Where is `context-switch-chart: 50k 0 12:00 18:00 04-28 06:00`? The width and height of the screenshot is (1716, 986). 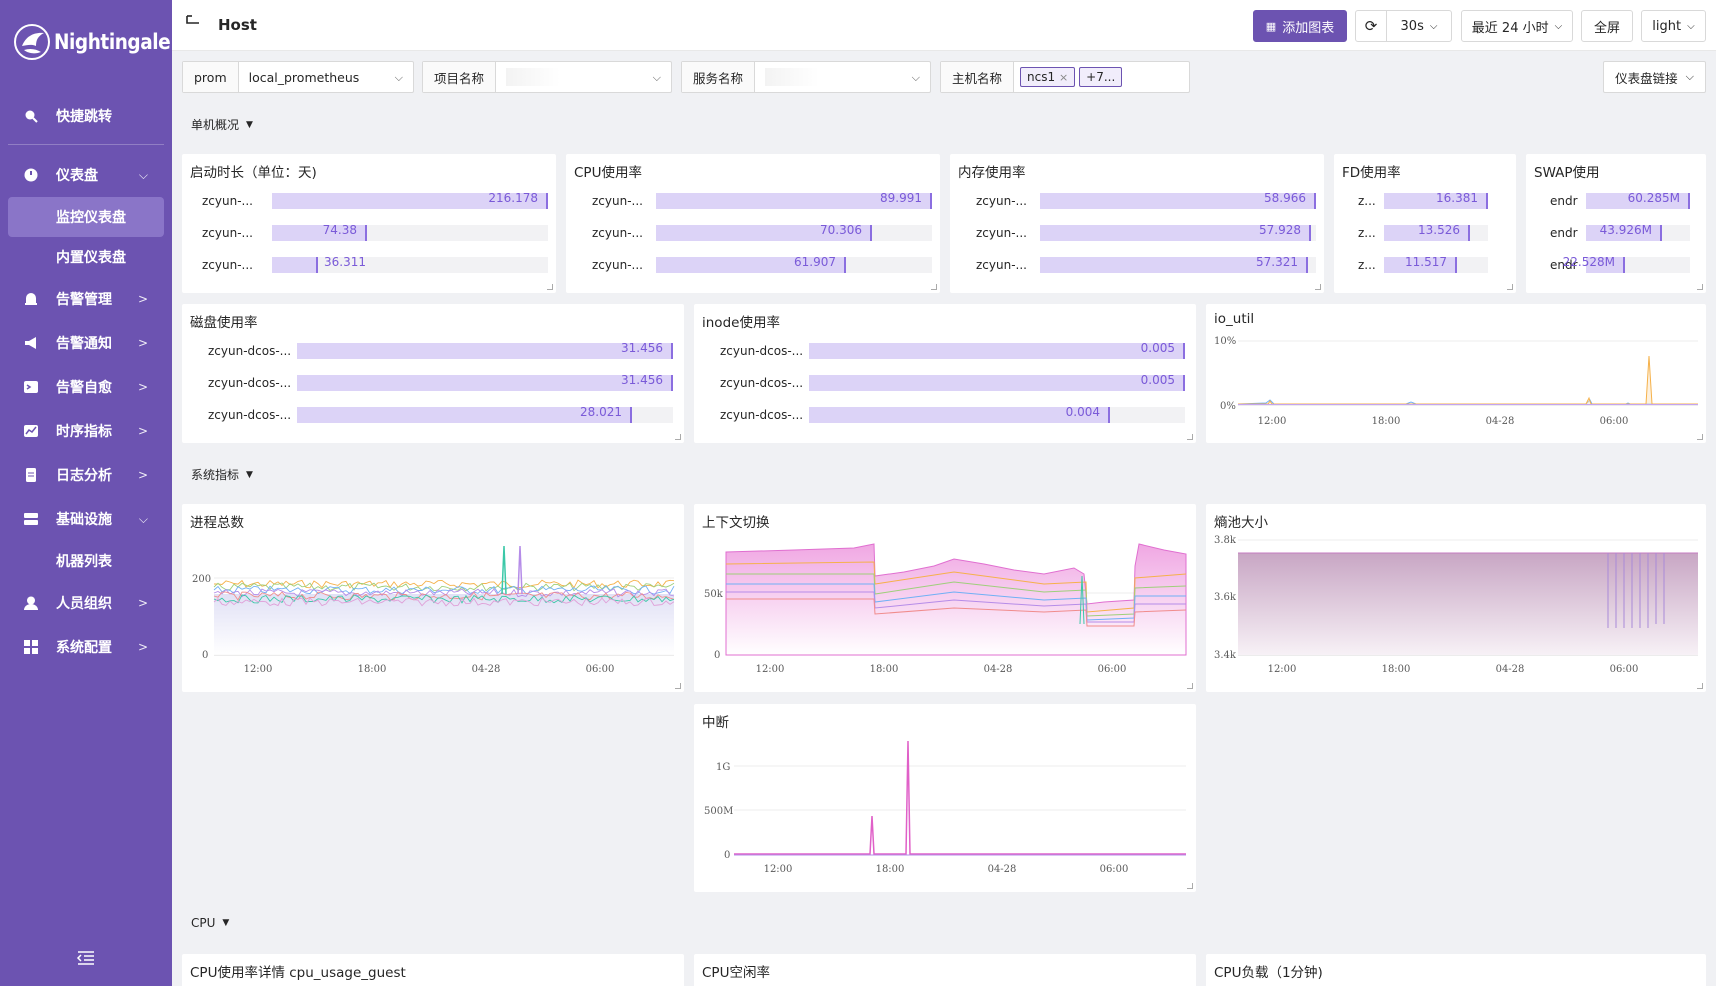
context-switch-chart: 50k 0 12:00 18:00 04-28 06:00 is located at coordinates (945, 598).